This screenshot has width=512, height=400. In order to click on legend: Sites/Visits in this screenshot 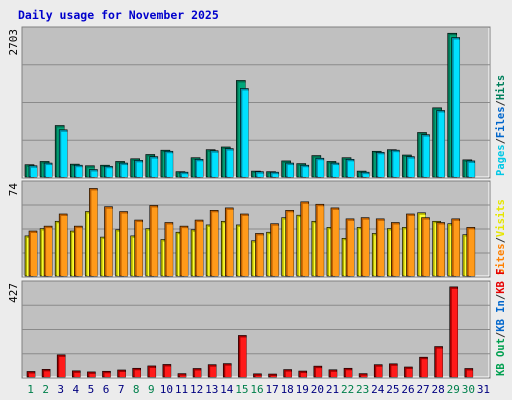, I will do `click(501, 237)`.